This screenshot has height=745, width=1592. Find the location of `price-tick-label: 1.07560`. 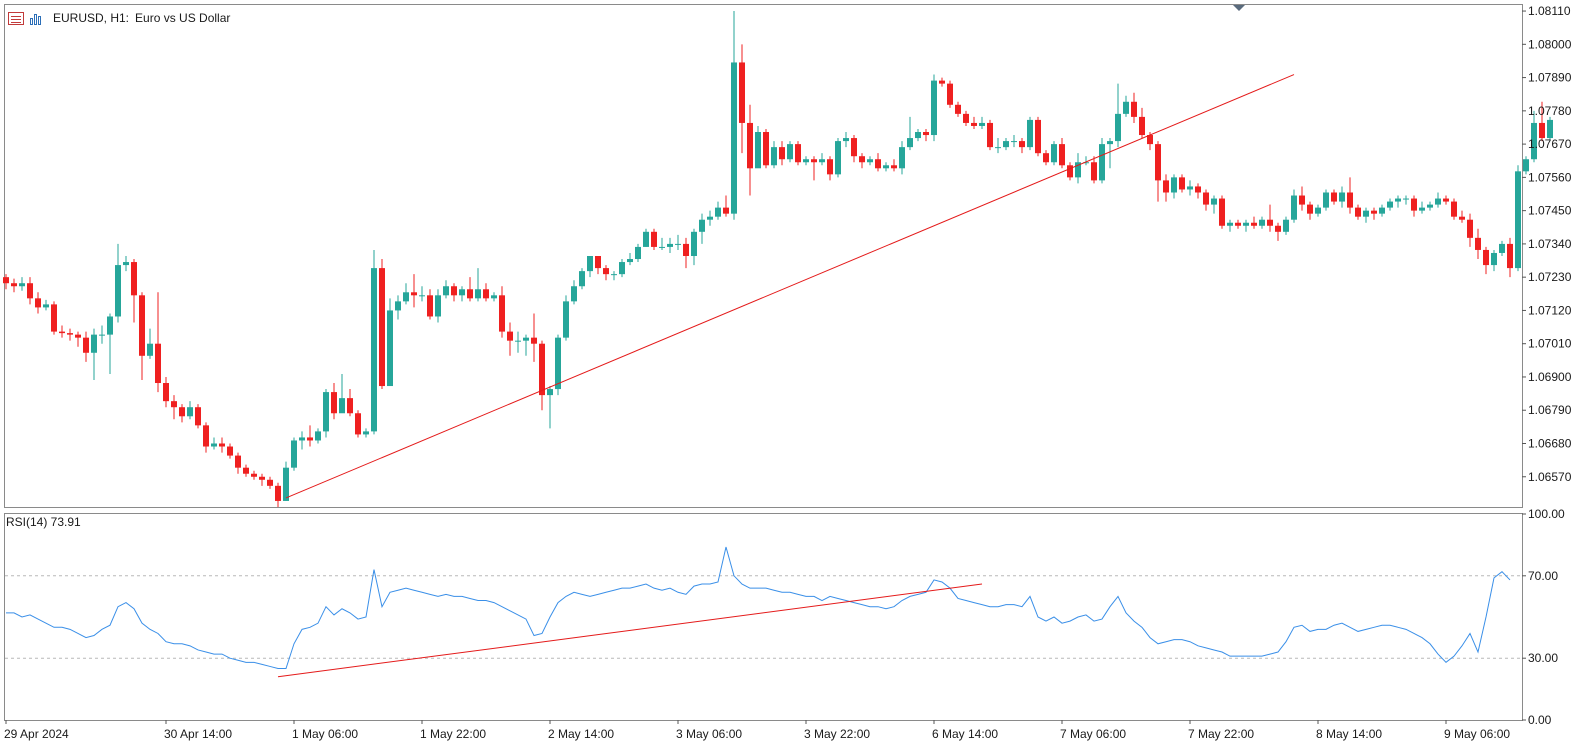

price-tick-label: 1.07560 is located at coordinates (1550, 177).